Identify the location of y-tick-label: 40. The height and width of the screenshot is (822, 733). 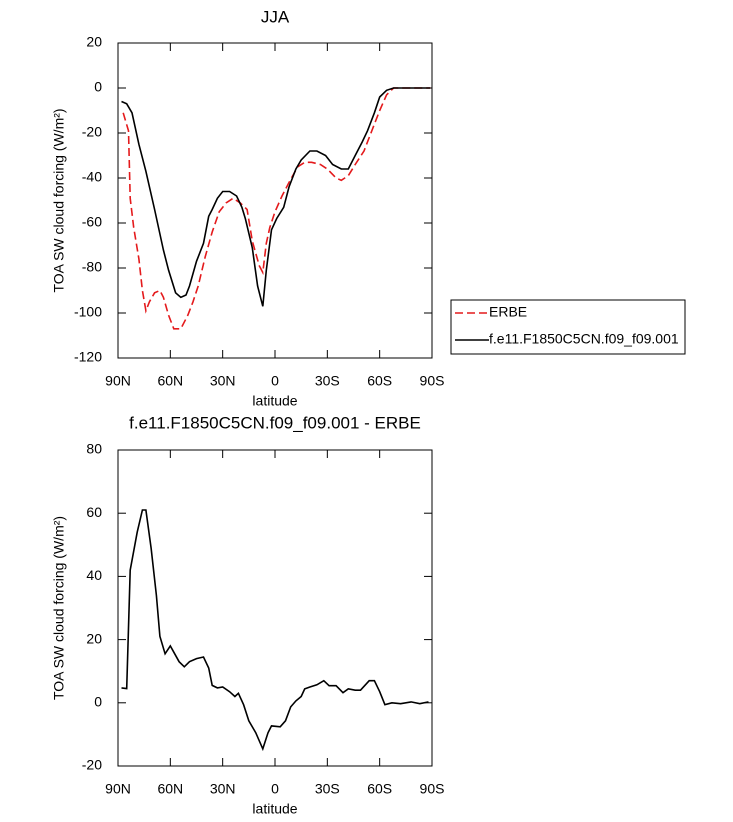
(94, 575).